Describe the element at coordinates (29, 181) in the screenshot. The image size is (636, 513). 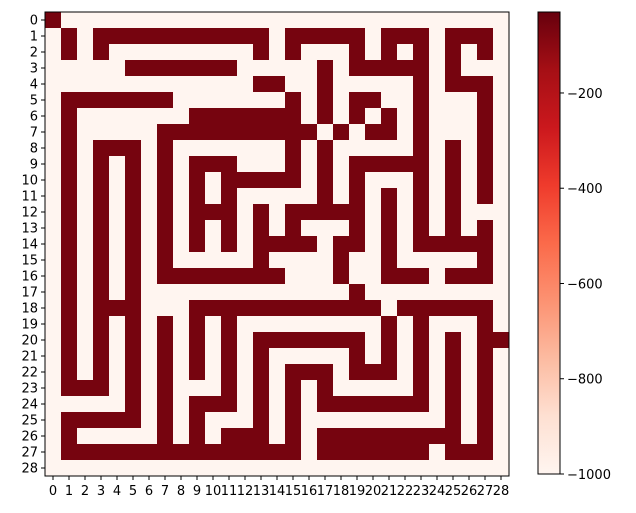
I see `y-tick-label-10: 10` at that location.